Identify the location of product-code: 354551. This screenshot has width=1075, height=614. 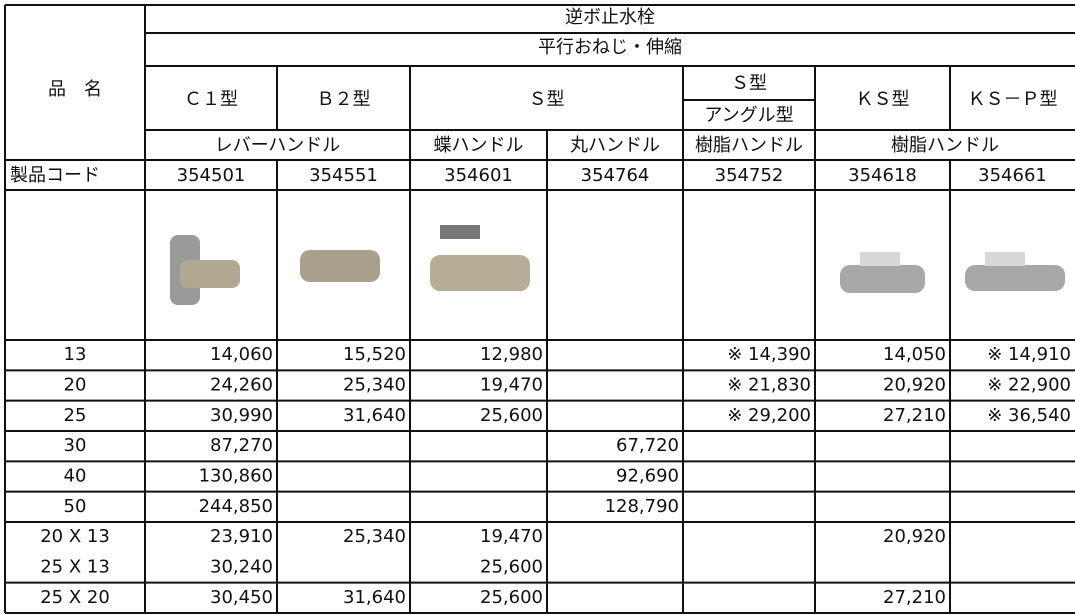
(343, 175).